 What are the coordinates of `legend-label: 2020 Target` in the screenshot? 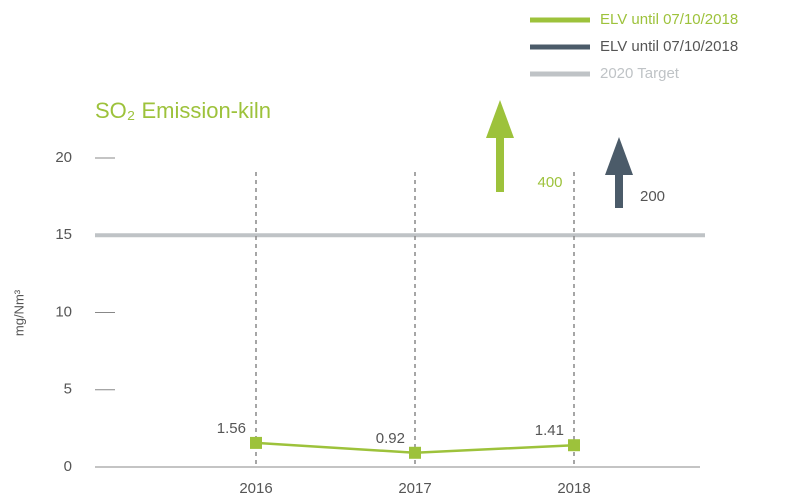 It's located at (640, 73).